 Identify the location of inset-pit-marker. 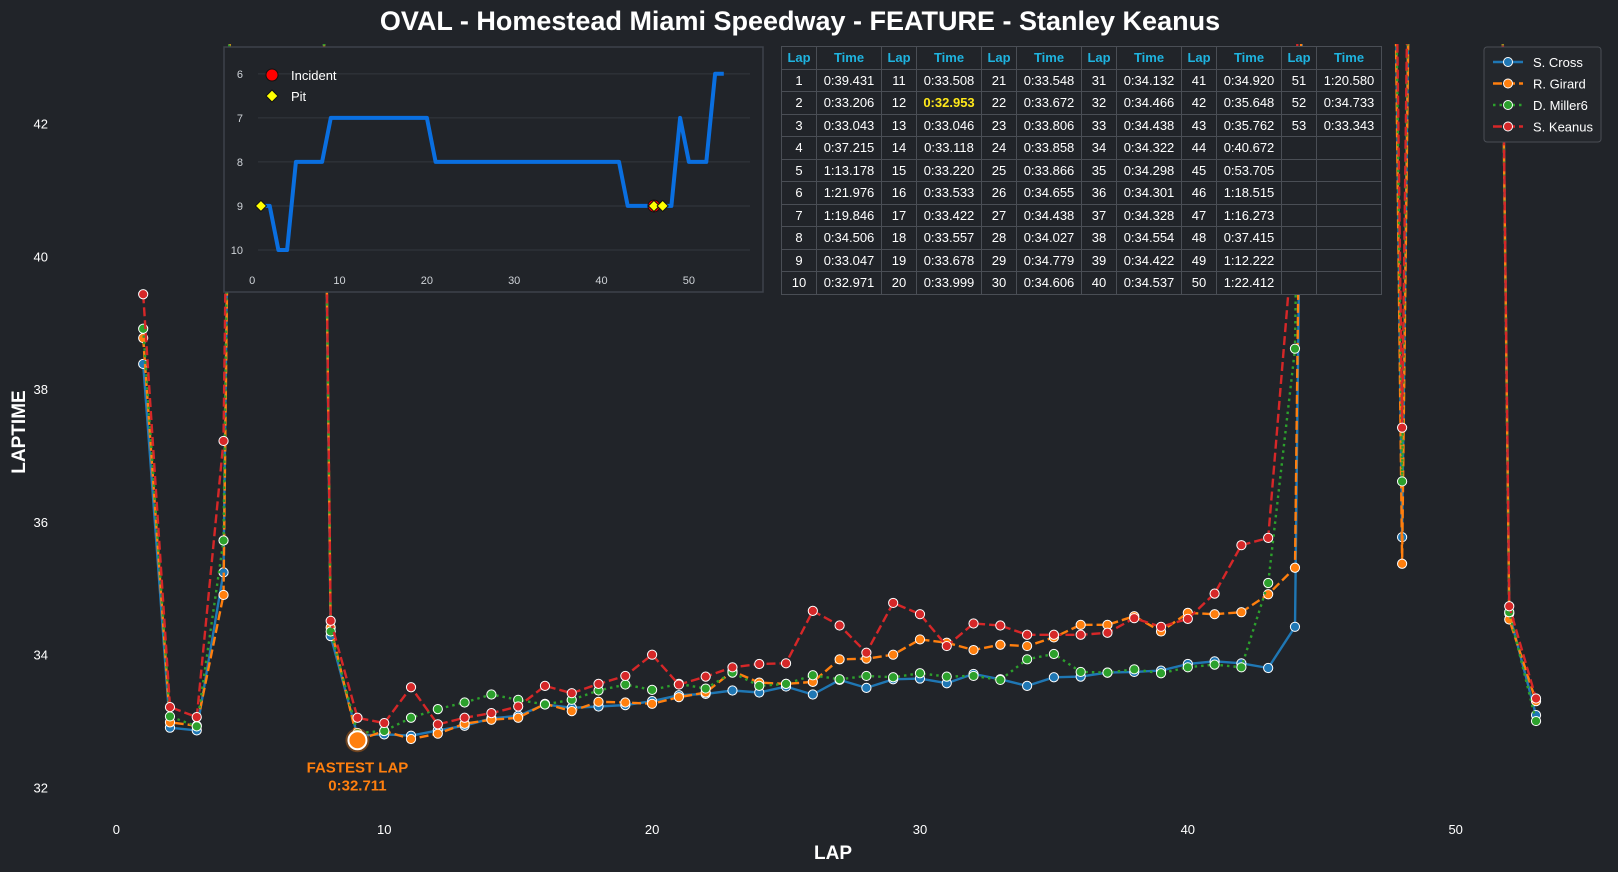
(261, 206).